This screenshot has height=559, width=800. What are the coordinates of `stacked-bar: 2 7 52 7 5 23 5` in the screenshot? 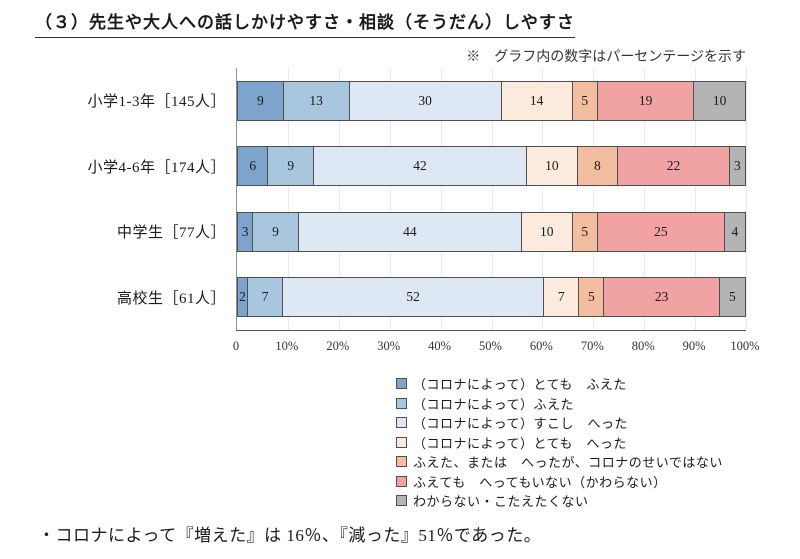 It's located at (491, 297).